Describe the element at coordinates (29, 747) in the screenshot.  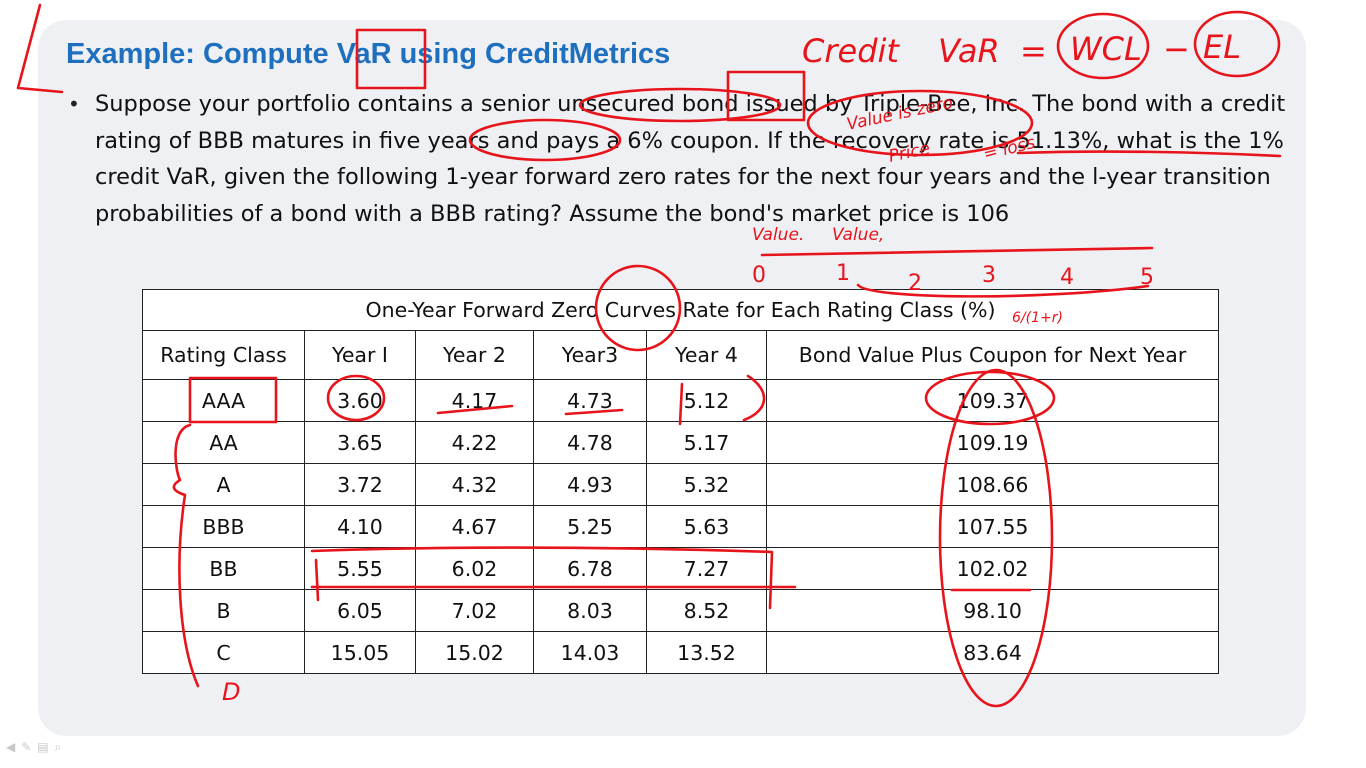
I see `pen-icon: ✎` at that location.